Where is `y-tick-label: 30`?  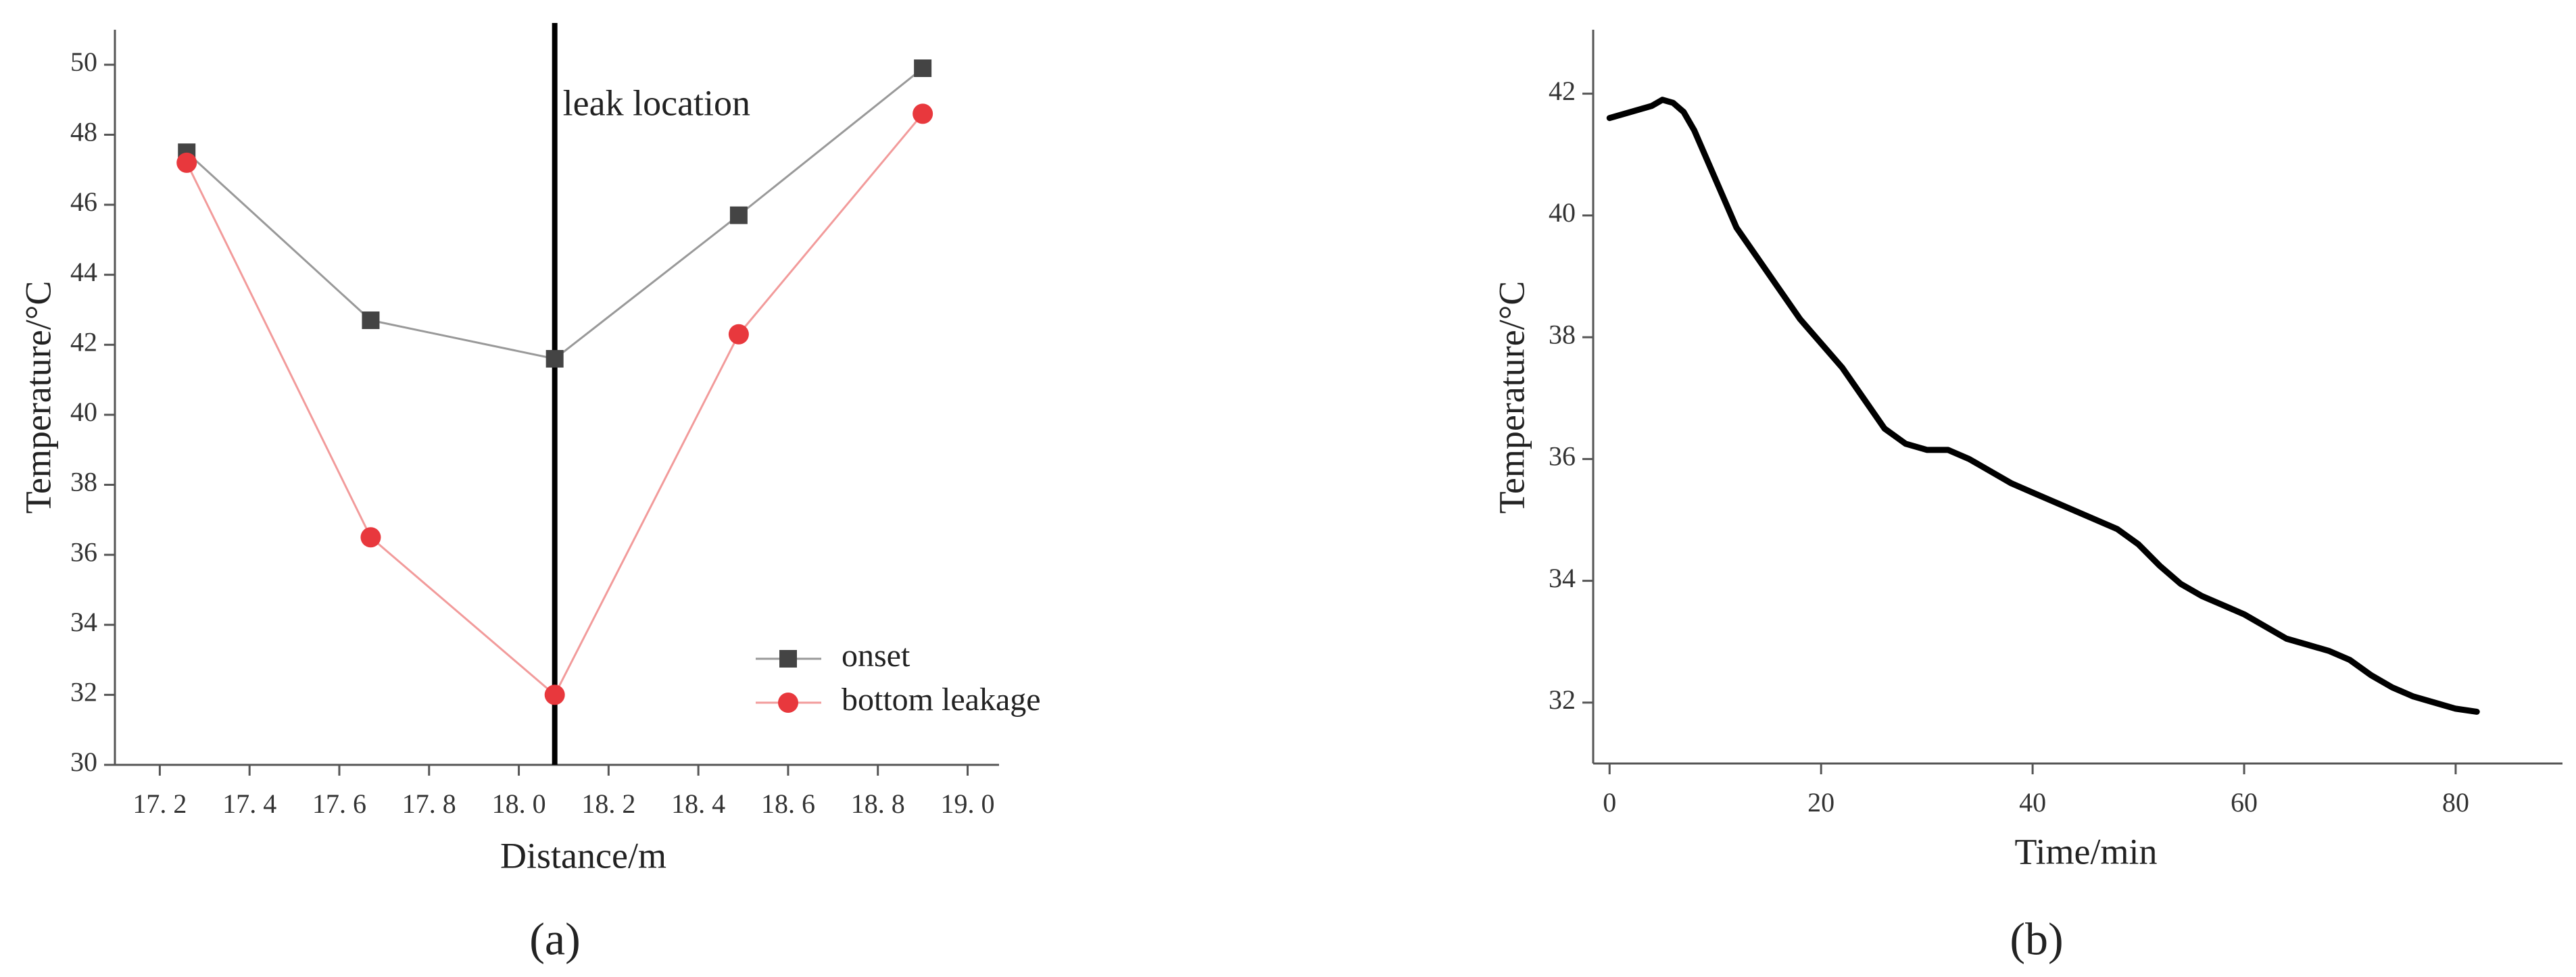 y-tick-label: 30 is located at coordinates (83, 762).